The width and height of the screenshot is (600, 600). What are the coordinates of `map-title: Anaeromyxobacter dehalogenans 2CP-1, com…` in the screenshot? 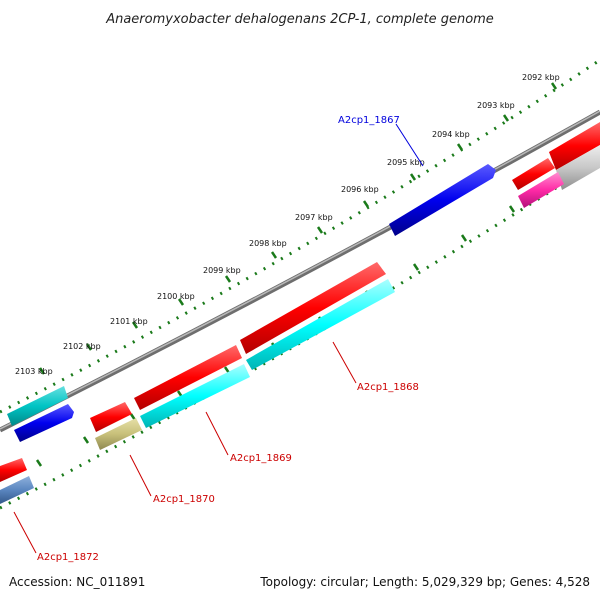 It's located at (299, 19).